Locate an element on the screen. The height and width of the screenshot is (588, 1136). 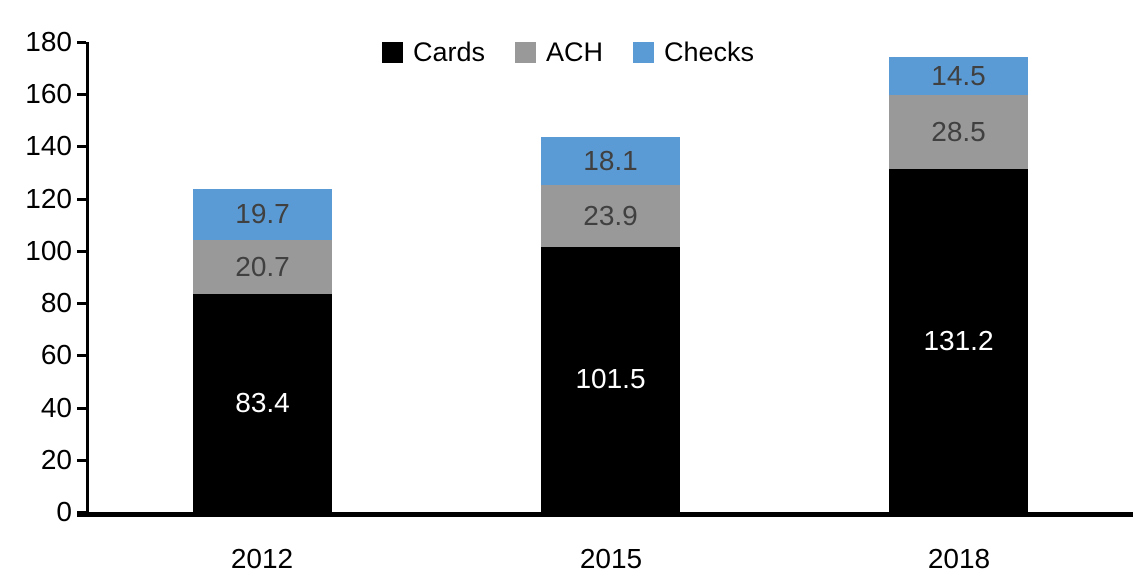
y-axis-tick-label: 20 is located at coordinates (56, 459).